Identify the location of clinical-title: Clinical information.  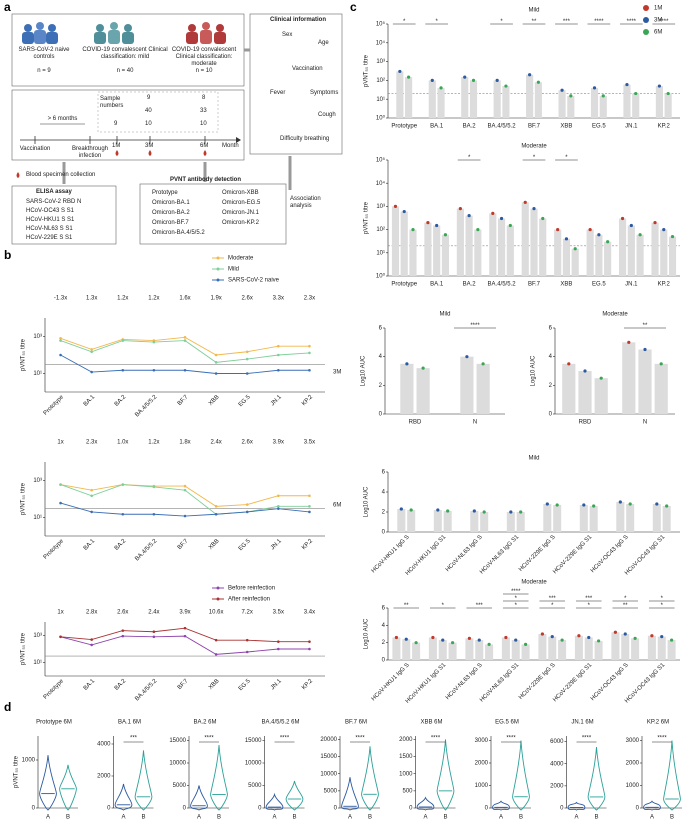
(298, 20).